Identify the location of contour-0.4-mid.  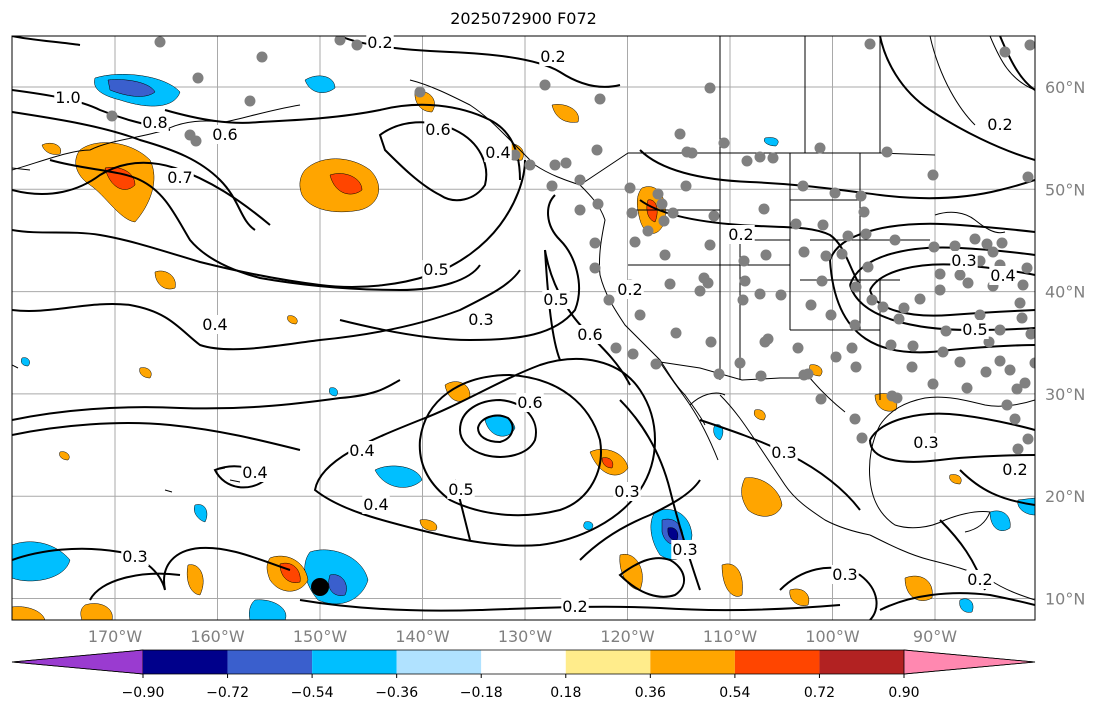
(484, 452).